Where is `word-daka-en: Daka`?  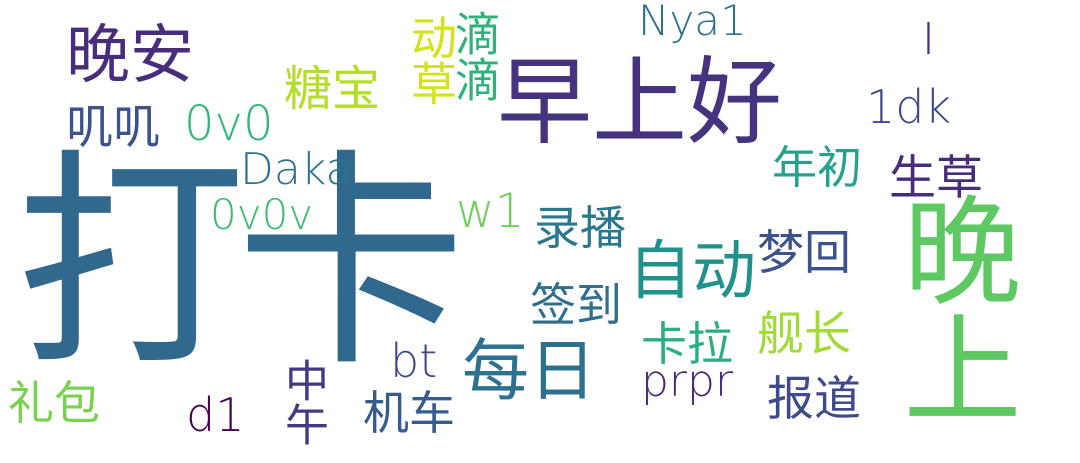 word-daka-en: Daka is located at coordinates (296, 169).